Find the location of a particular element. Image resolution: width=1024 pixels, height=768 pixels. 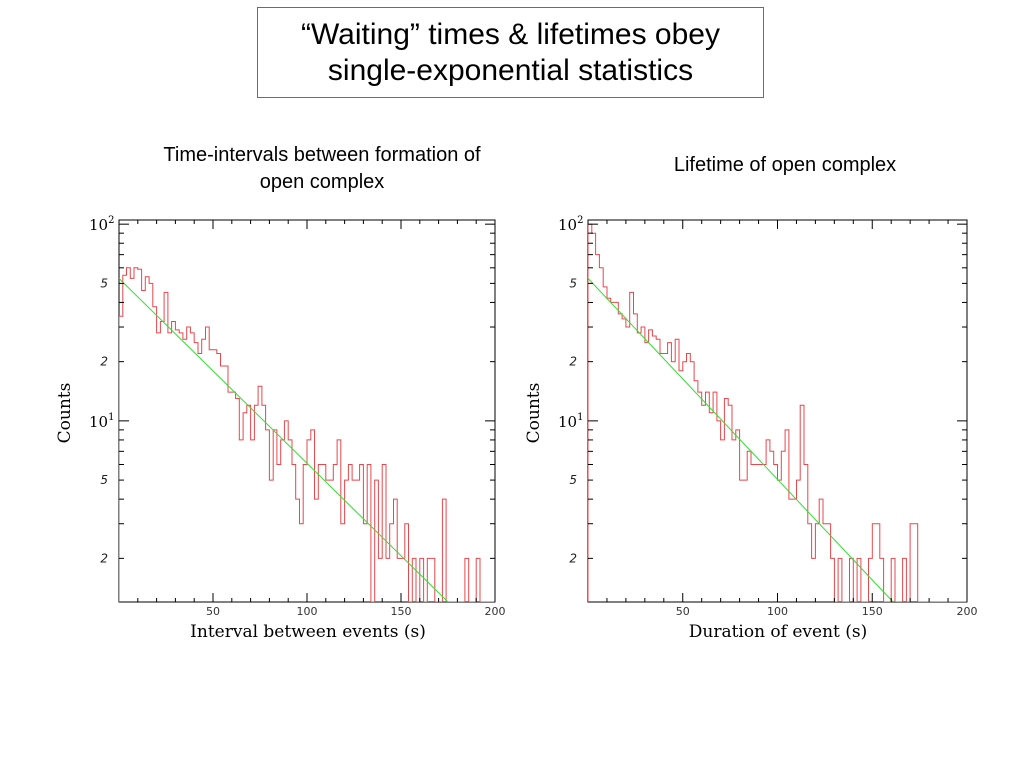

lifetime-x-tick-label: 100 is located at coordinates (777, 611).